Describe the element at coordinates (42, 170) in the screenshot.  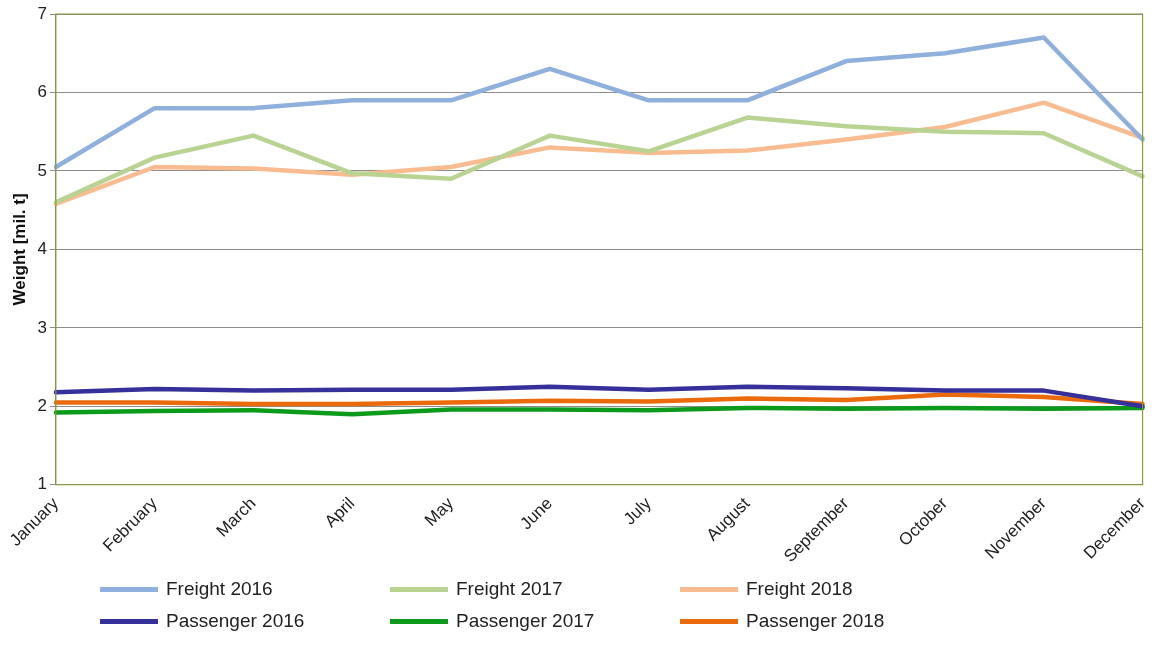
I see `y-tick-label: 5` at that location.